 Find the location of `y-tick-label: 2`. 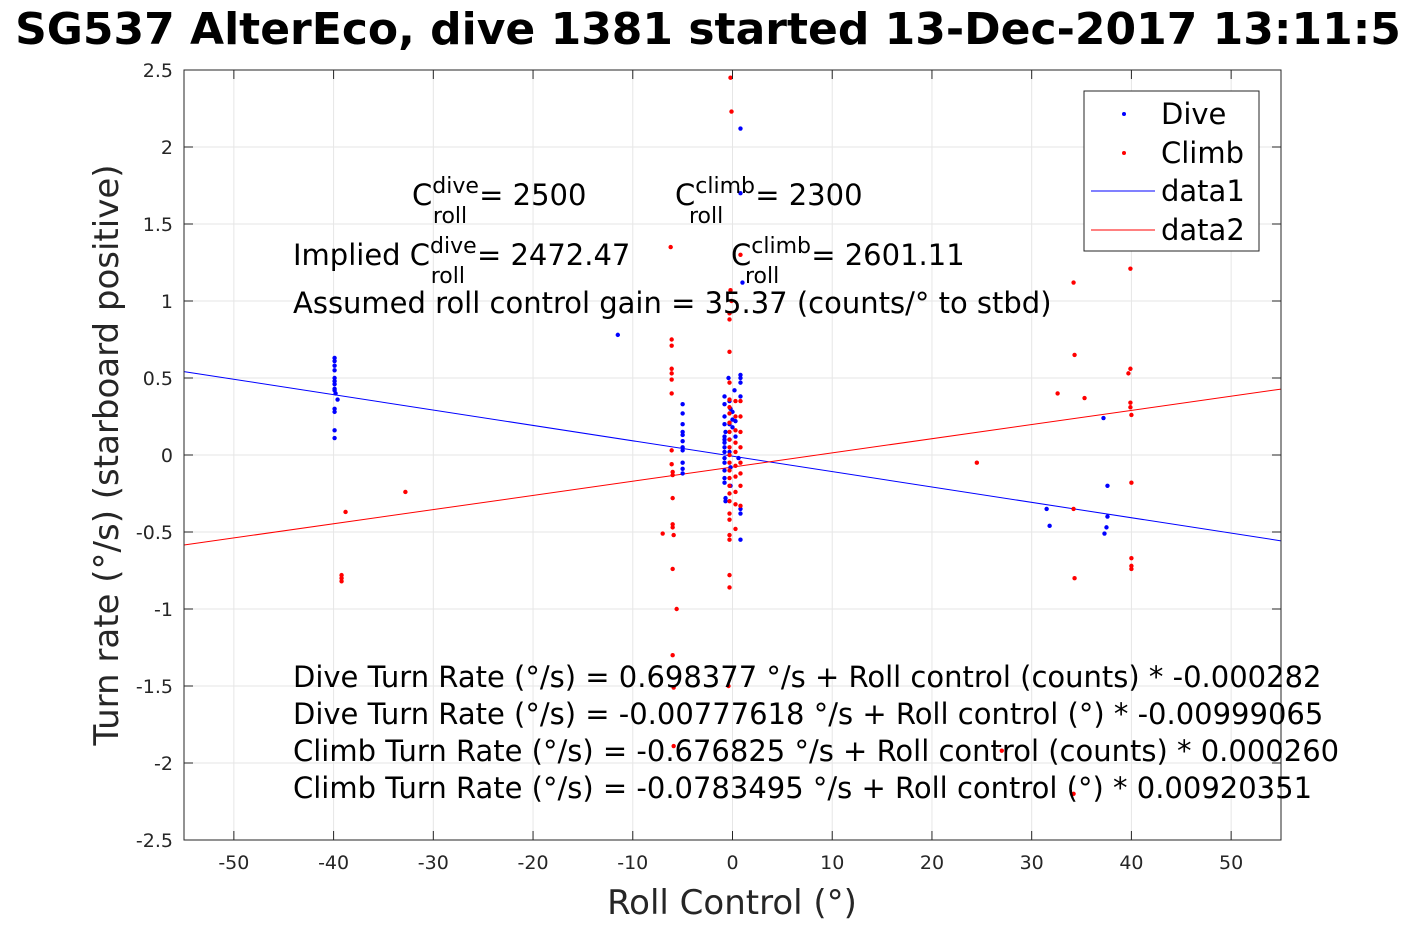

y-tick-label: 2 is located at coordinates (167, 148).